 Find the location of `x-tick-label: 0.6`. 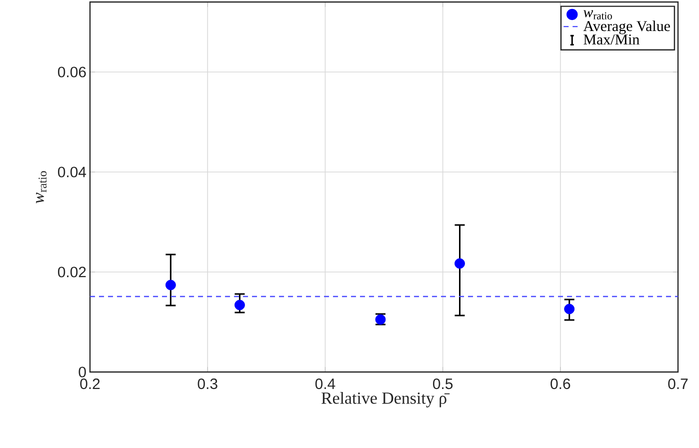

x-tick-label: 0.6 is located at coordinates (560, 384).